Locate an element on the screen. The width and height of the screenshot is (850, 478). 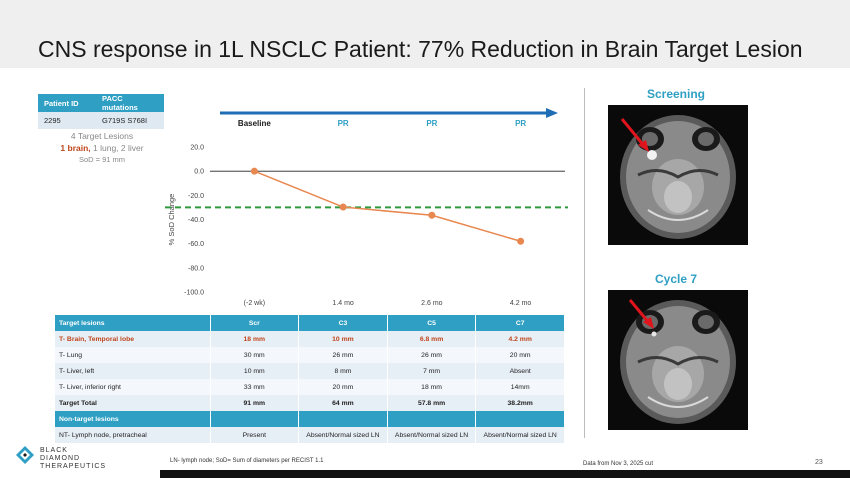
table-cell: 4.2 mm is located at coordinates (520, 339).